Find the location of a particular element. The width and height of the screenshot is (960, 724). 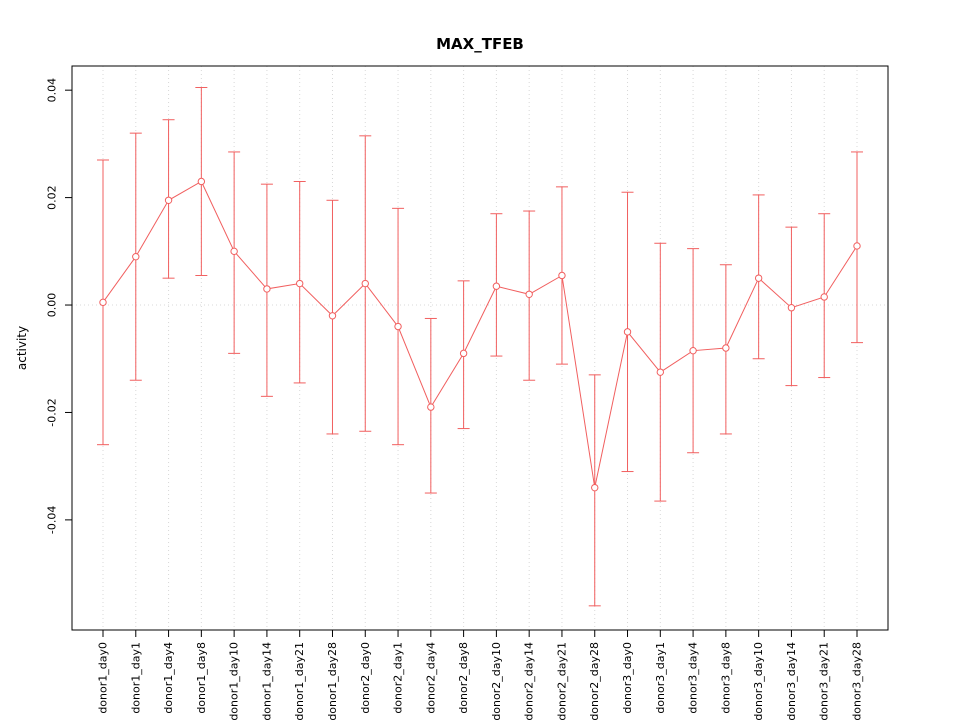

x-tick-label: donor2_day14 is located at coordinates (529, 681).